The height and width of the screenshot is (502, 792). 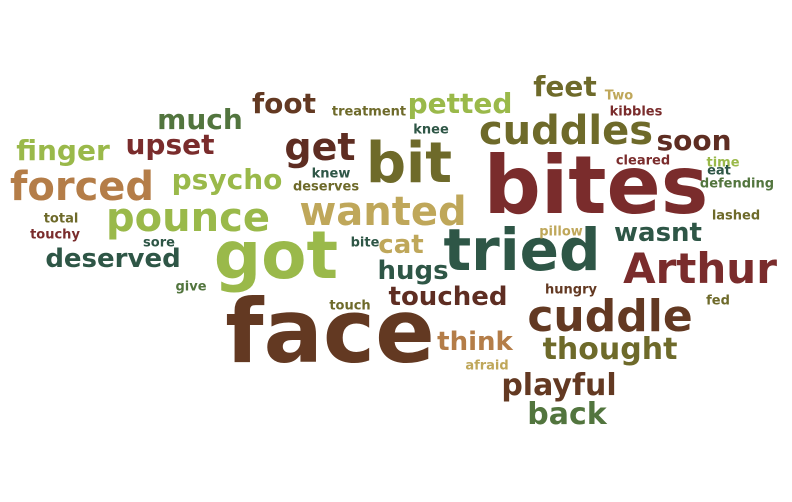 I want to click on word-knew: knew, so click(x=331, y=174).